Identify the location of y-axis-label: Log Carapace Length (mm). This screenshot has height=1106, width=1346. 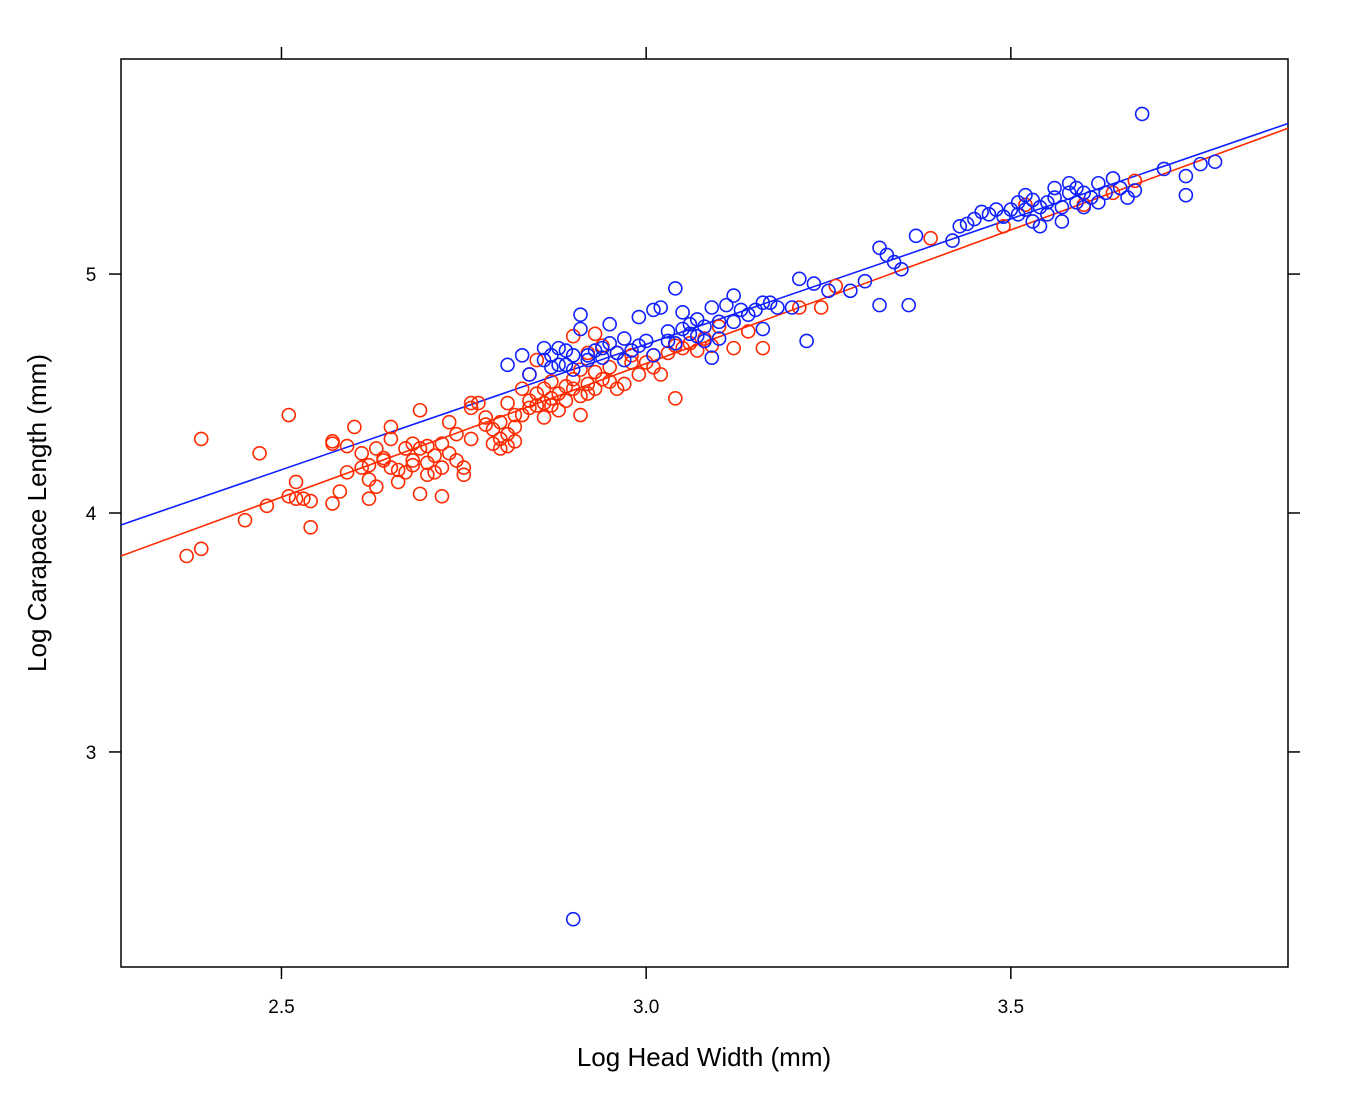
(37, 513).